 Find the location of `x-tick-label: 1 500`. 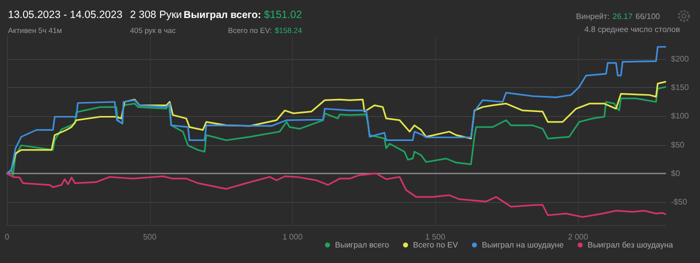

x-tick-label: 1 500 is located at coordinates (435, 237).